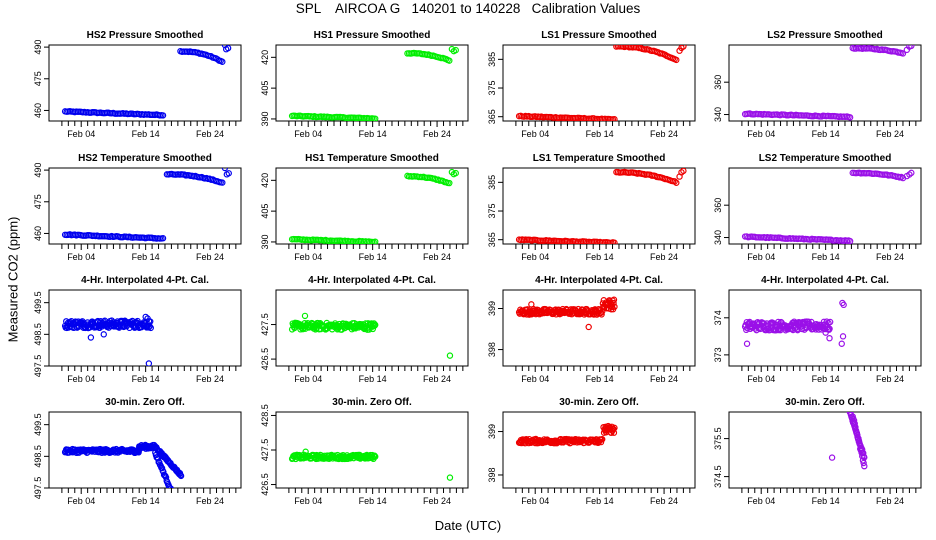 This screenshot has width=936, height=540. Describe the element at coordinates (38, 488) in the screenshot. I see `y-tick-label: 497.5` at that location.